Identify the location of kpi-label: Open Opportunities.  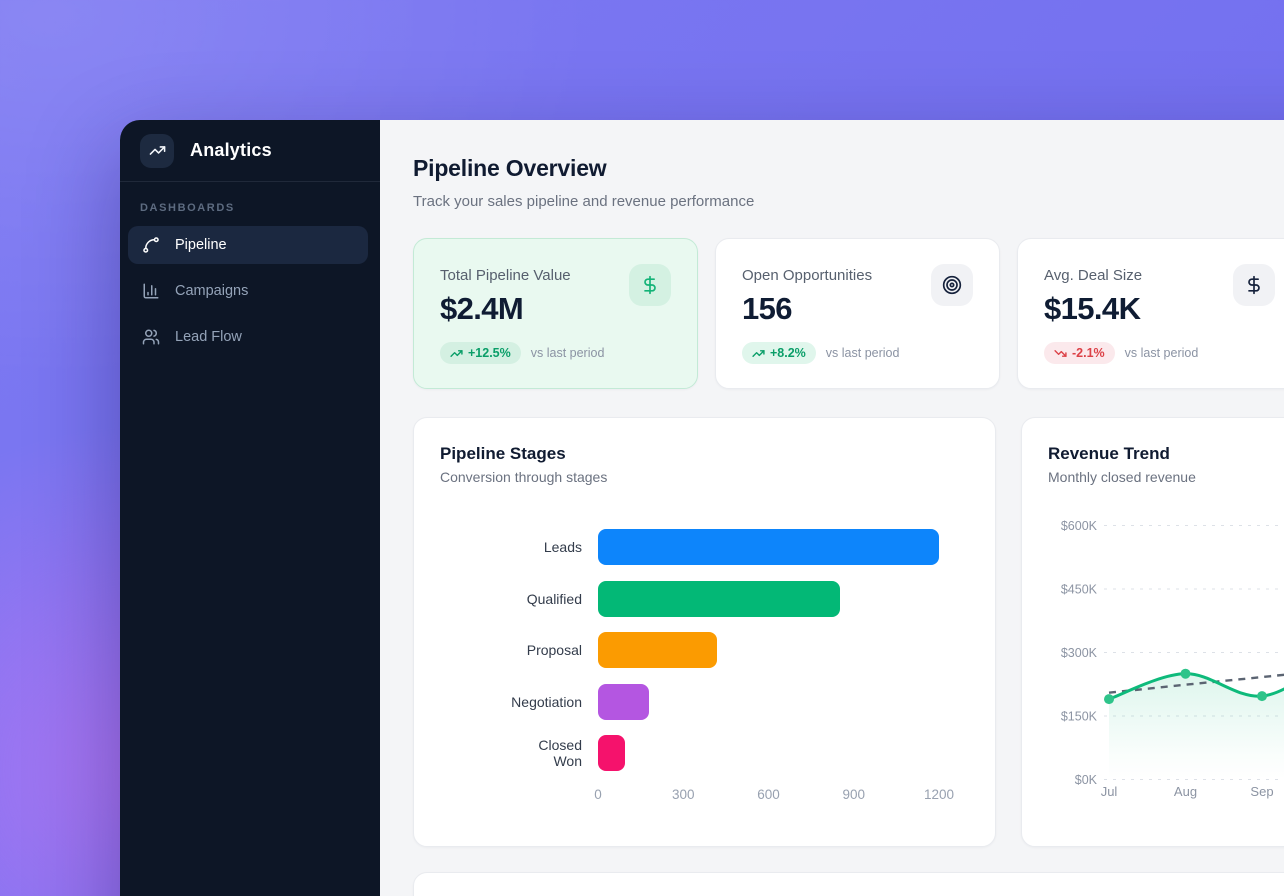
(807, 275).